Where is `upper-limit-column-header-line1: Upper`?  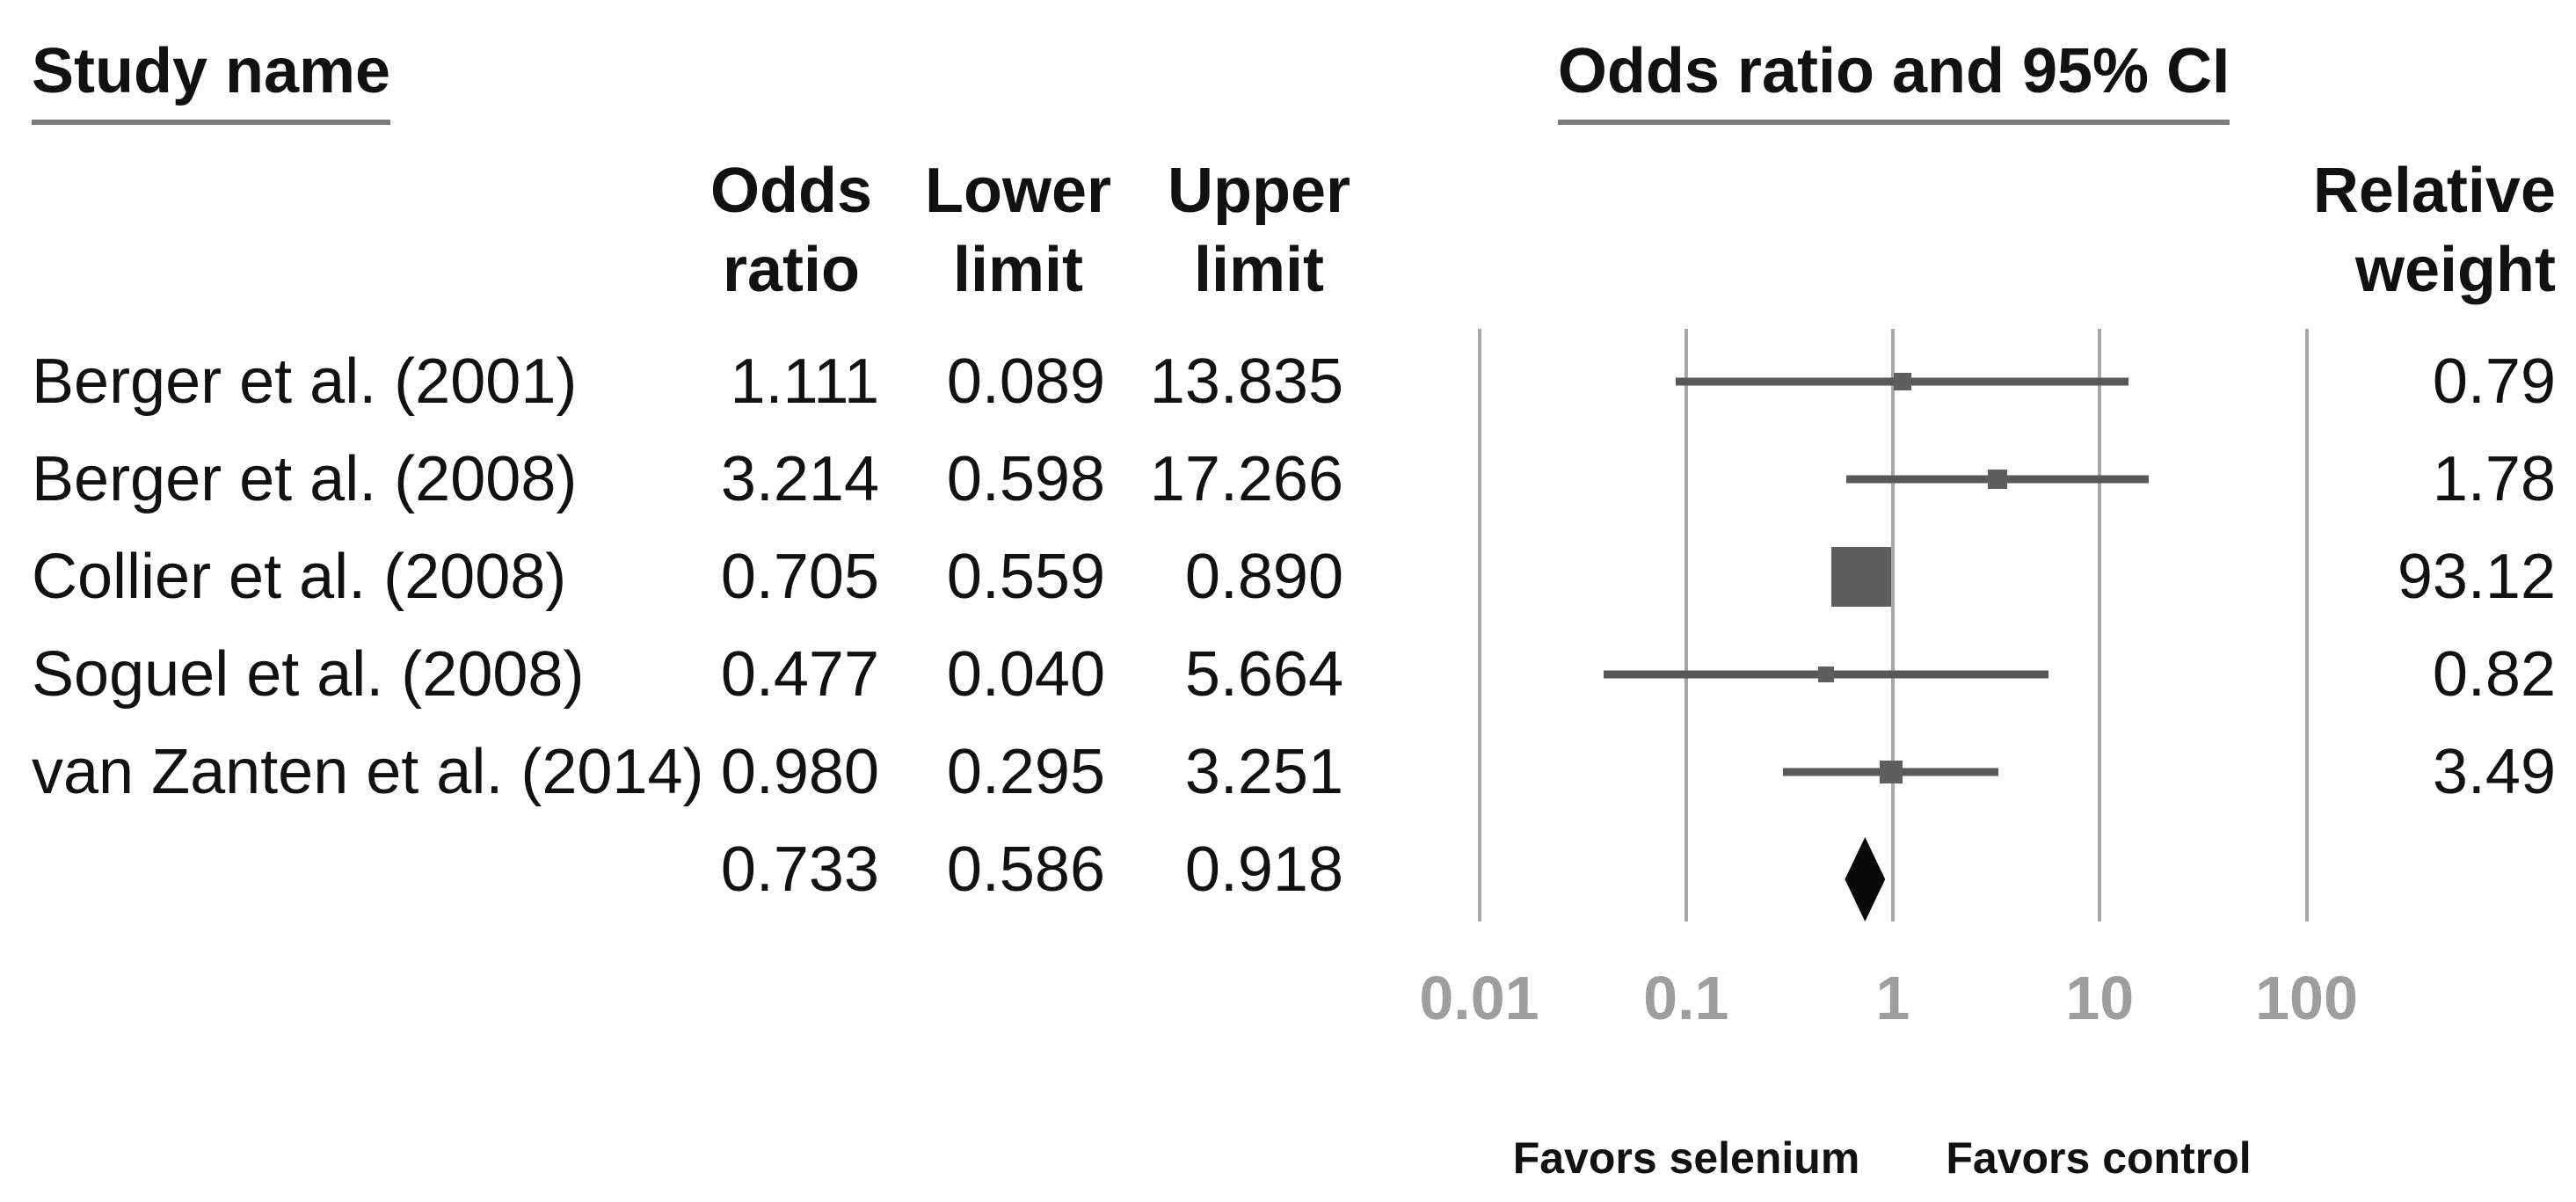
upper-limit-column-header-line1: Upper is located at coordinates (1259, 191).